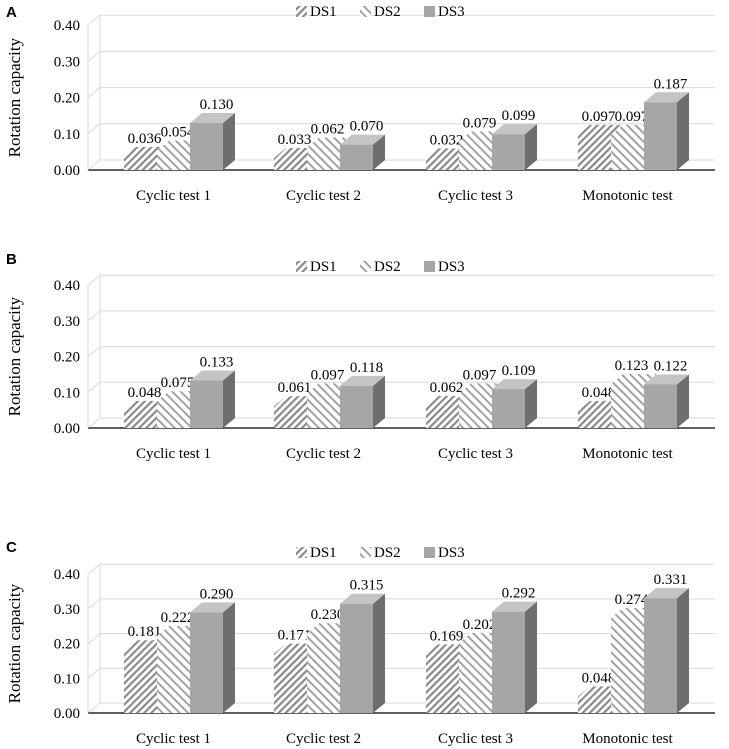  Describe the element at coordinates (671, 580) in the screenshot. I see `data-label-ds3: 0.331` at that location.